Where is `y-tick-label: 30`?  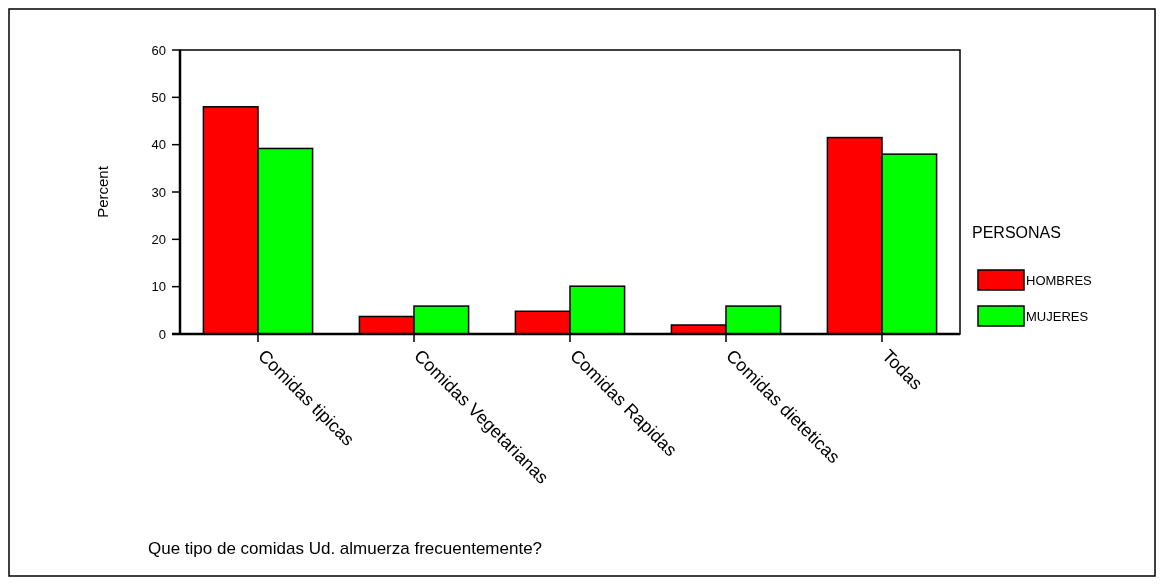 y-tick-label: 30 is located at coordinates (158, 192).